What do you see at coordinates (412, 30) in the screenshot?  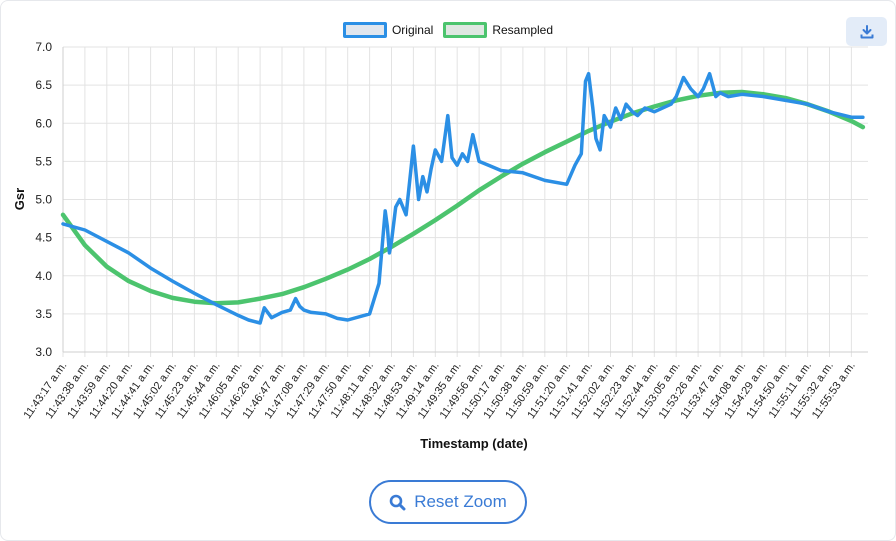 I see `legend-label-original: Original` at bounding box center [412, 30].